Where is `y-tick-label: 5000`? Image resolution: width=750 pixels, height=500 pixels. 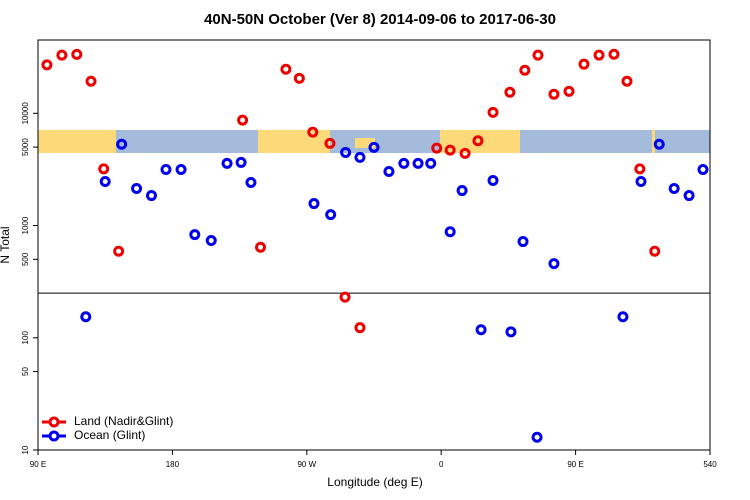 y-tick-label: 5000 is located at coordinates (25, 147).